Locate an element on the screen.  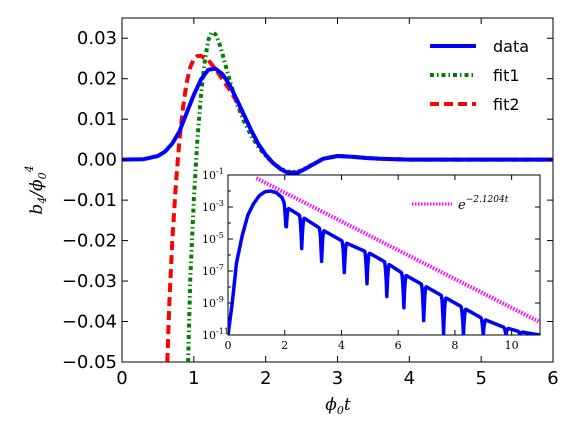
y-tick-label: −0.01 is located at coordinates (89, 200).